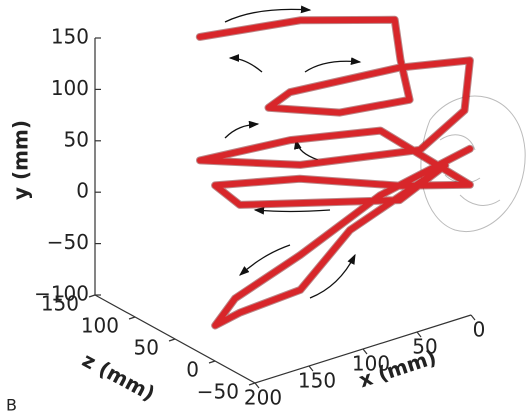 This screenshot has height=419, width=531. Describe the element at coordinates (82, 191) in the screenshot. I see `y-tick-label: 0` at that location.